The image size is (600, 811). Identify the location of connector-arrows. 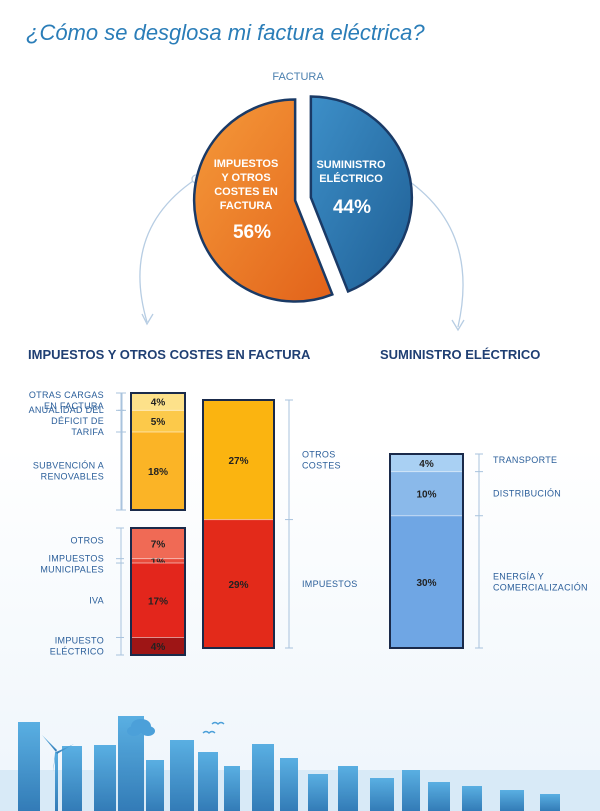
(302, 255).